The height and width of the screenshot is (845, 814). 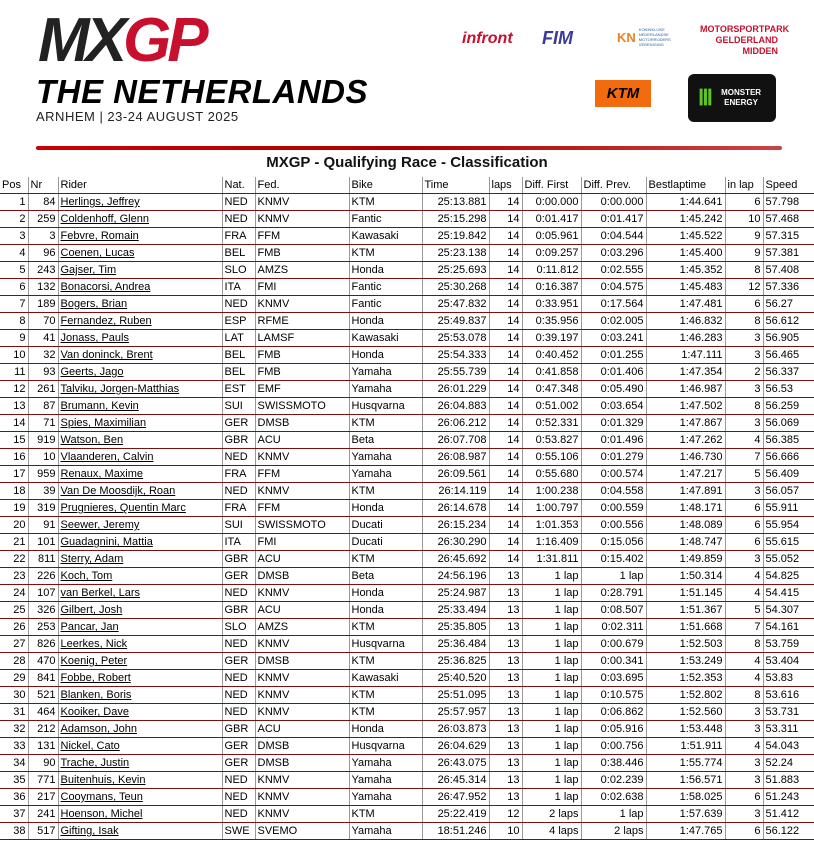 What do you see at coordinates (685, 525) in the screenshot?
I see `cell-best-lap-time: 1:48.089` at bounding box center [685, 525].